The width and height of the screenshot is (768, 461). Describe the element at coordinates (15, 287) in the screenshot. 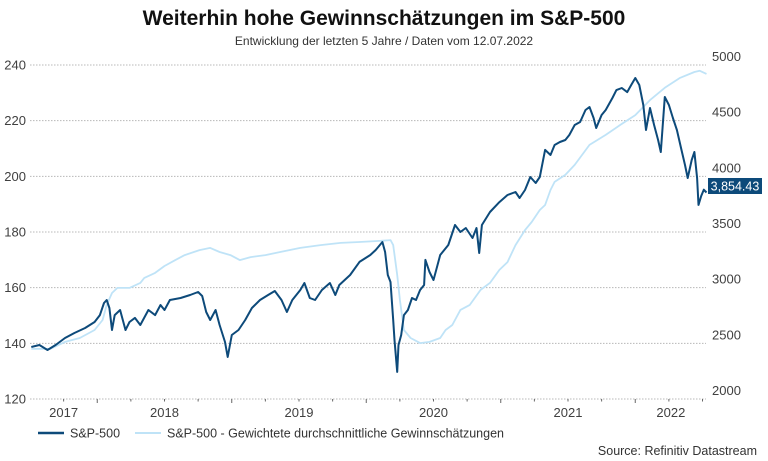

I see `left-tick-label: 160` at that location.